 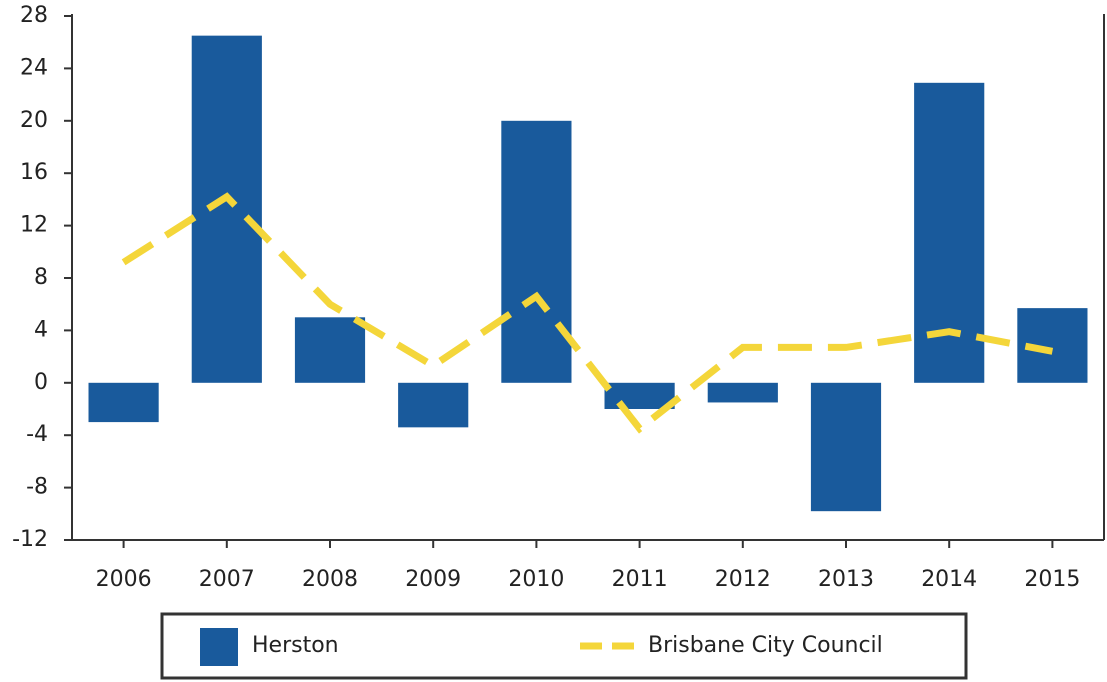 I want to click on y-tick-label: 24, so click(x=34, y=67).